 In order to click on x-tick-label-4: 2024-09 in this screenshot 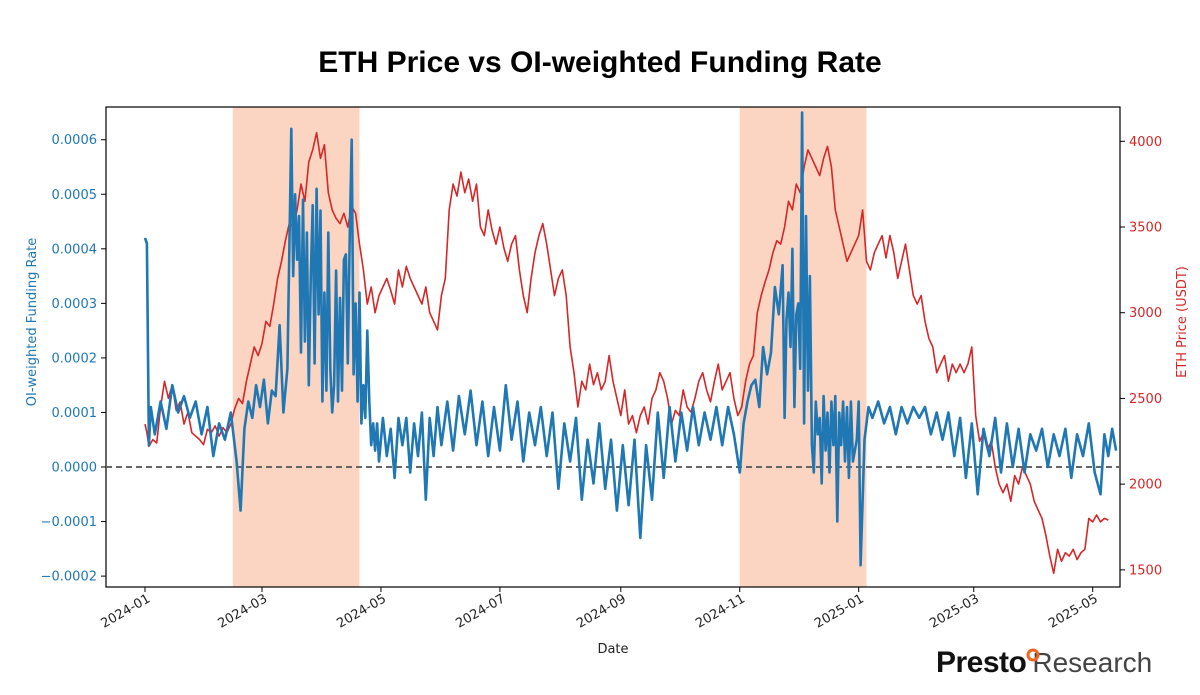, I will do `click(601, 611)`.